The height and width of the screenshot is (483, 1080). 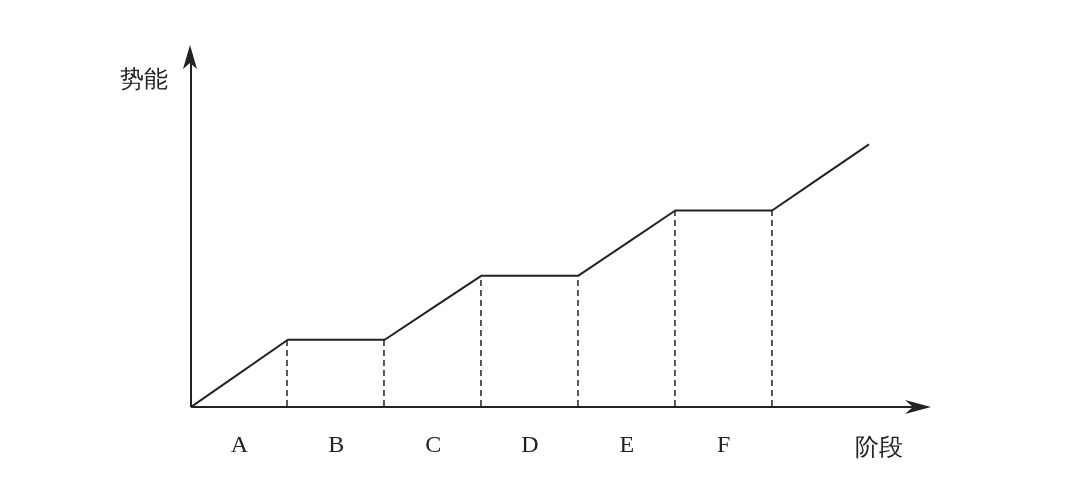 What do you see at coordinates (627, 444) in the screenshot?
I see `x-tick-label: E` at bounding box center [627, 444].